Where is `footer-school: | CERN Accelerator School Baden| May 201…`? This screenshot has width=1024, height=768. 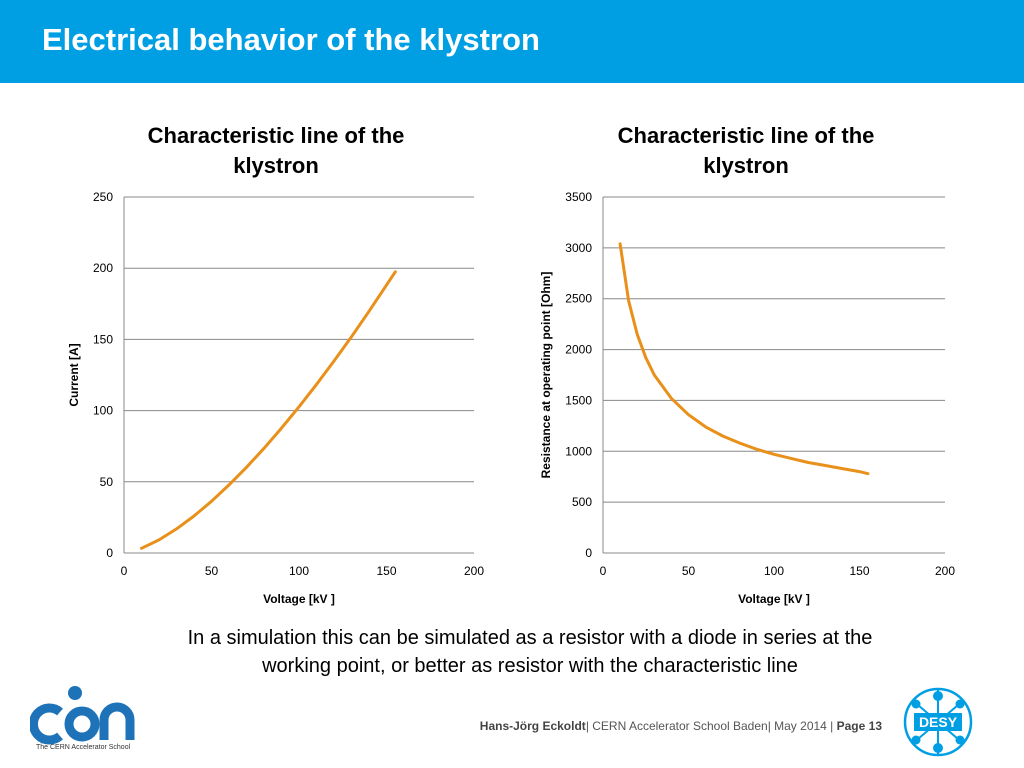
footer-school: | CERN Accelerator School Baden| May 201… is located at coordinates (711, 726).